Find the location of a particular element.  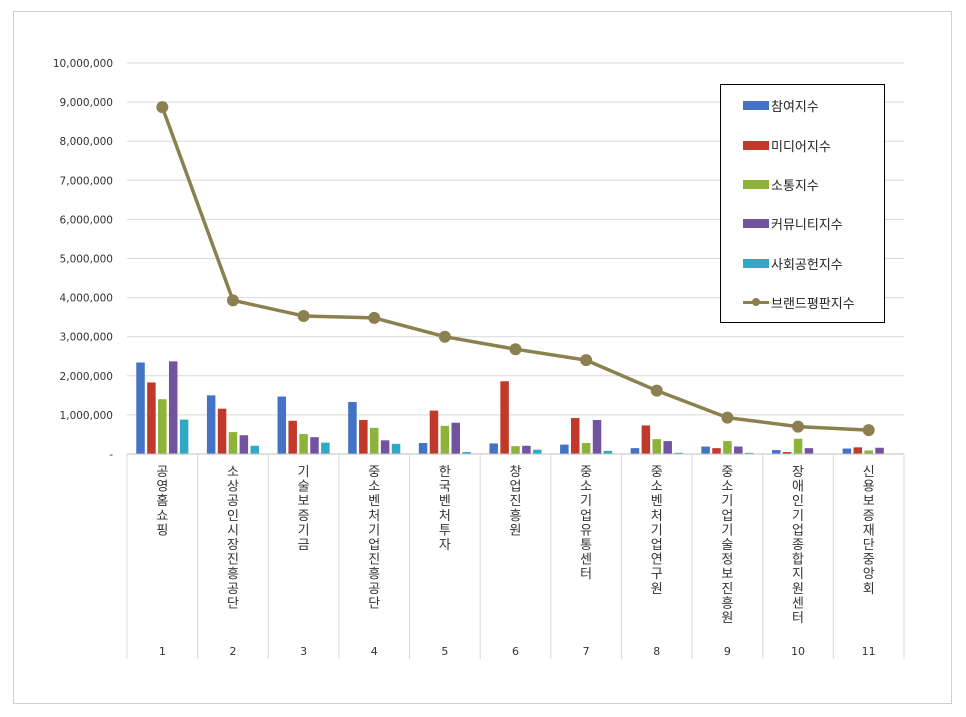

y-tick-label: 2,000,000 is located at coordinates (86, 377).